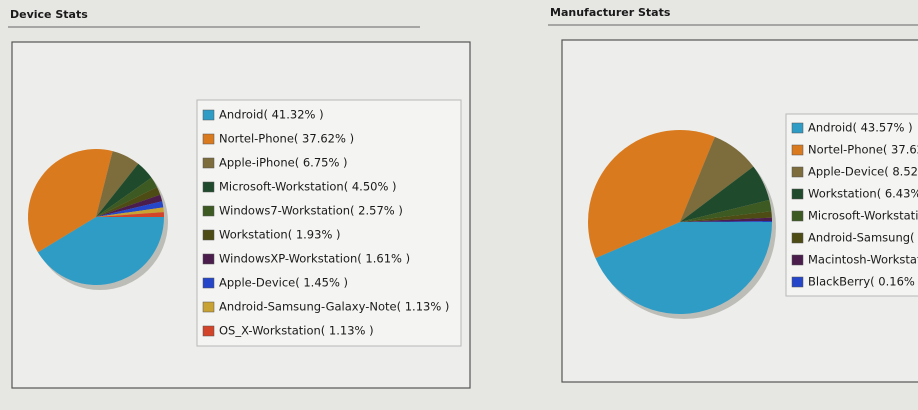 This screenshot has width=918, height=410. Describe the element at coordinates (863, 216) in the screenshot. I see `legend-label: Microsoft-Workstatio` at that location.